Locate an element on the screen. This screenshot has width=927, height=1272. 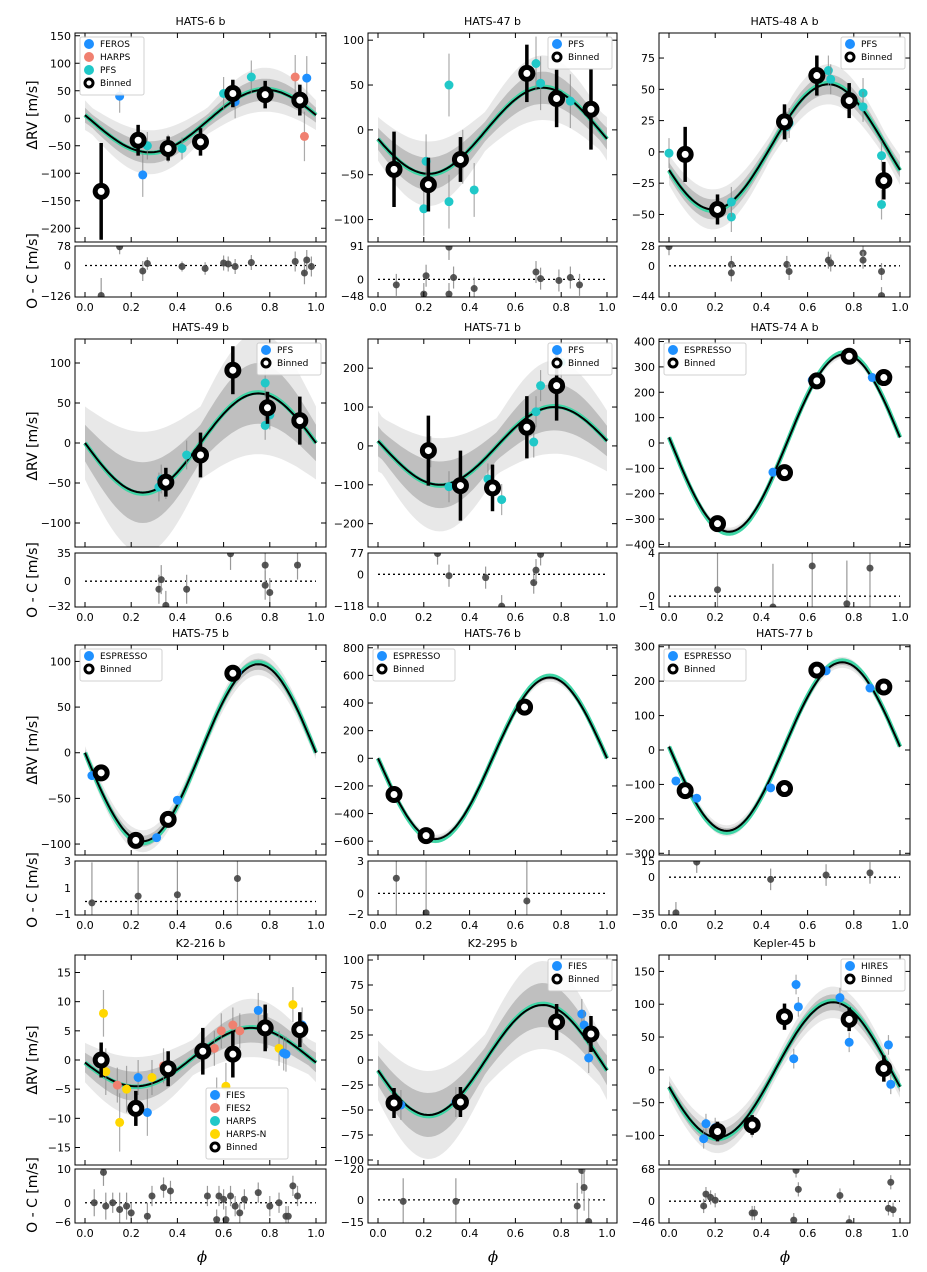
ytick-label: 200 is located at coordinates (353, 368).